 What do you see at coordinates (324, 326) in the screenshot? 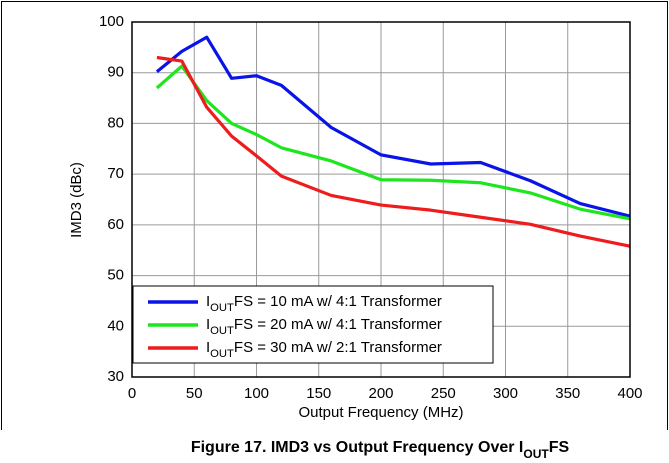
I see `legend-label: IOUTFS = 20 mA w/ 4:1 Transformer` at bounding box center [324, 326].